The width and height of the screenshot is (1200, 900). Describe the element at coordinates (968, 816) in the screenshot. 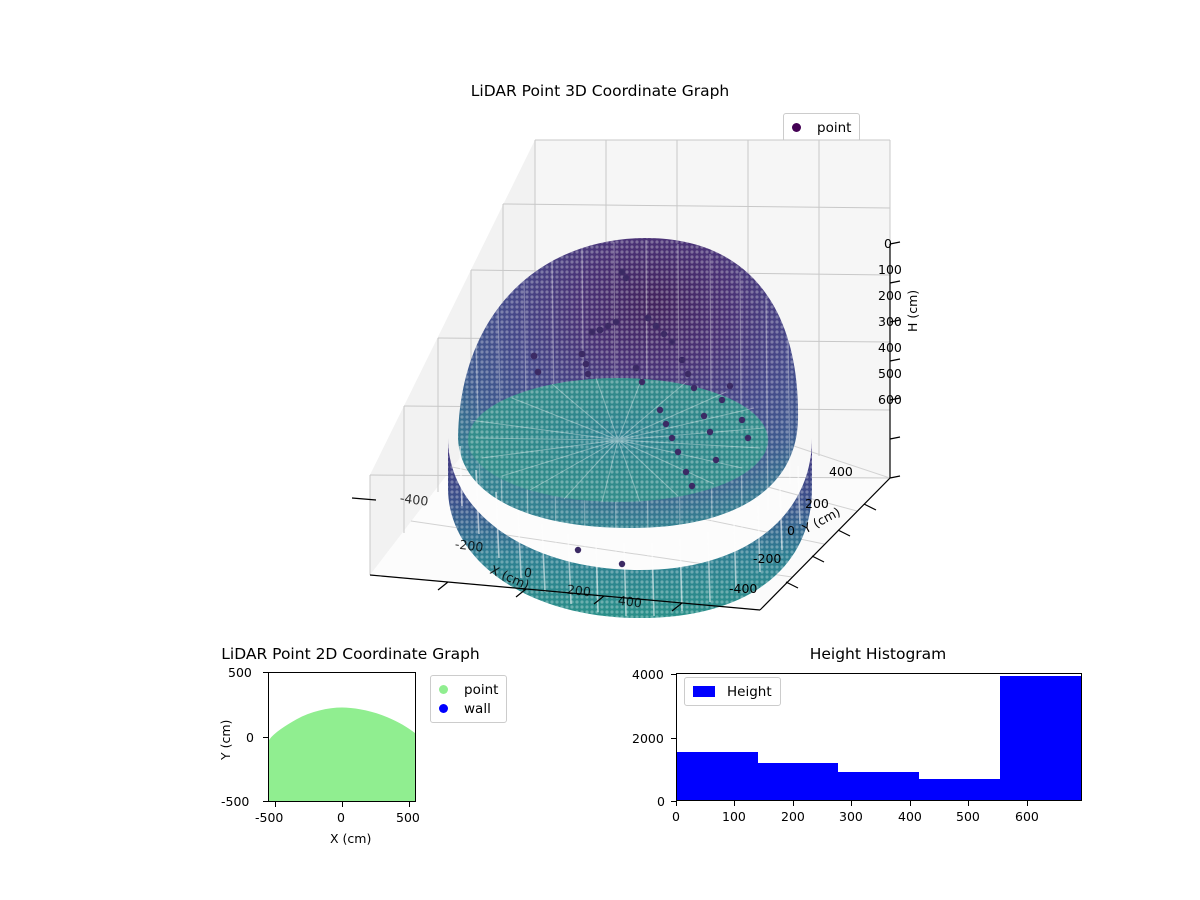

I see `hist-xtick-500: 500` at that location.